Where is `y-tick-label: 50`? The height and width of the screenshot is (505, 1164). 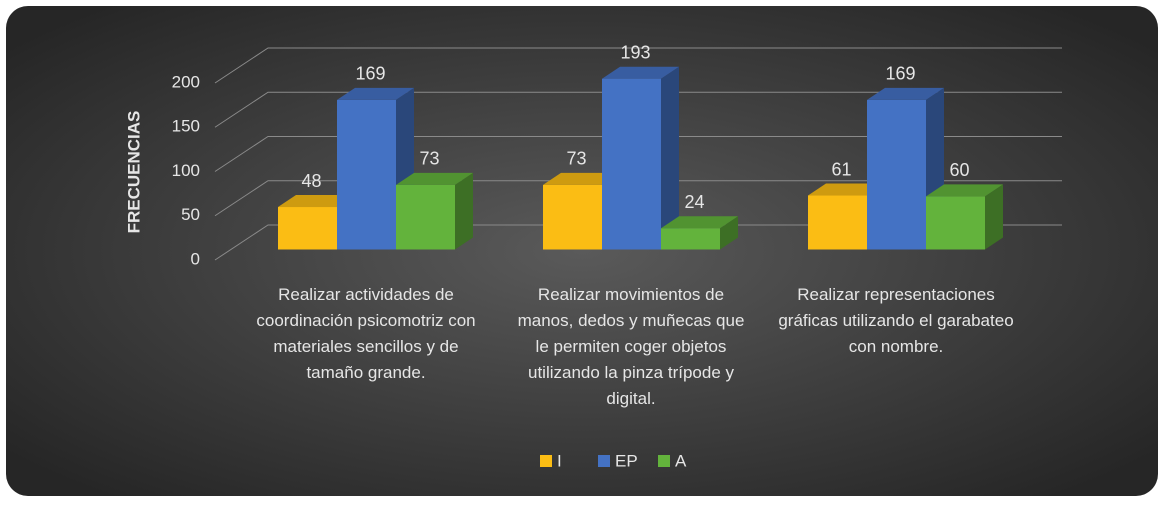
y-tick-label: 50 is located at coordinates (190, 214).